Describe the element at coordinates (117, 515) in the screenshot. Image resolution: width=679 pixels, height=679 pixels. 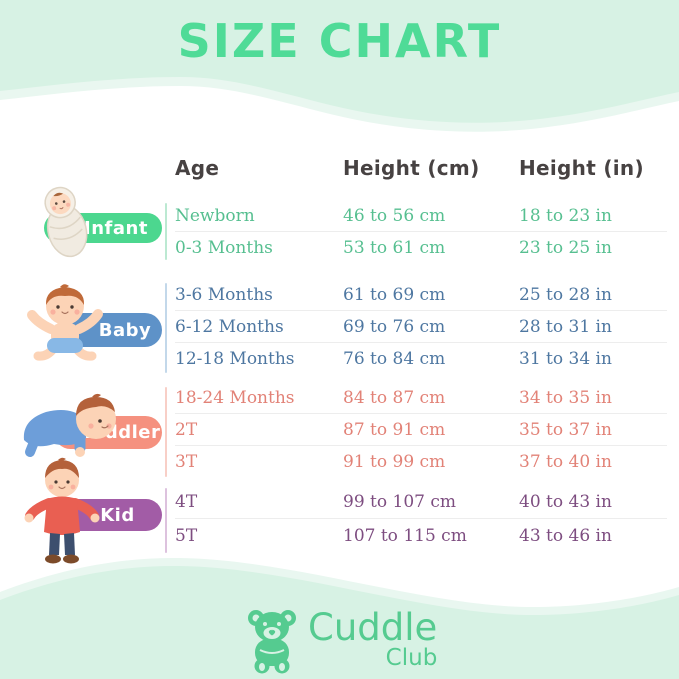
I see `kid-label: Kid` at that location.